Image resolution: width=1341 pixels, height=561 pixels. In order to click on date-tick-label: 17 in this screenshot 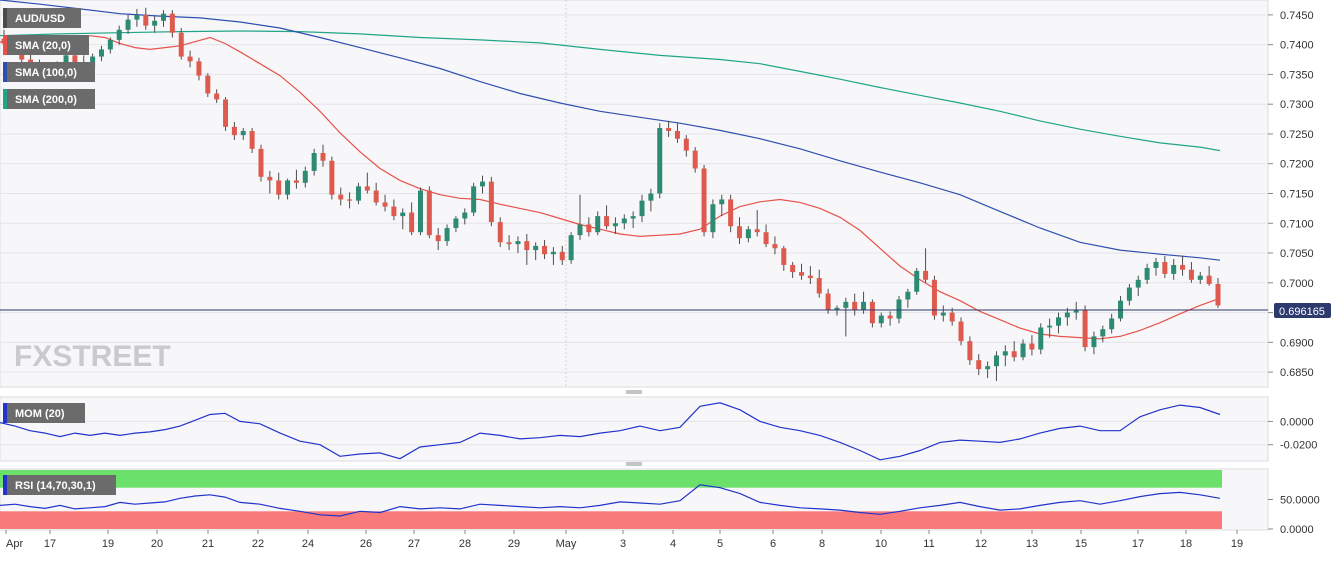, I will do `click(50, 544)`.